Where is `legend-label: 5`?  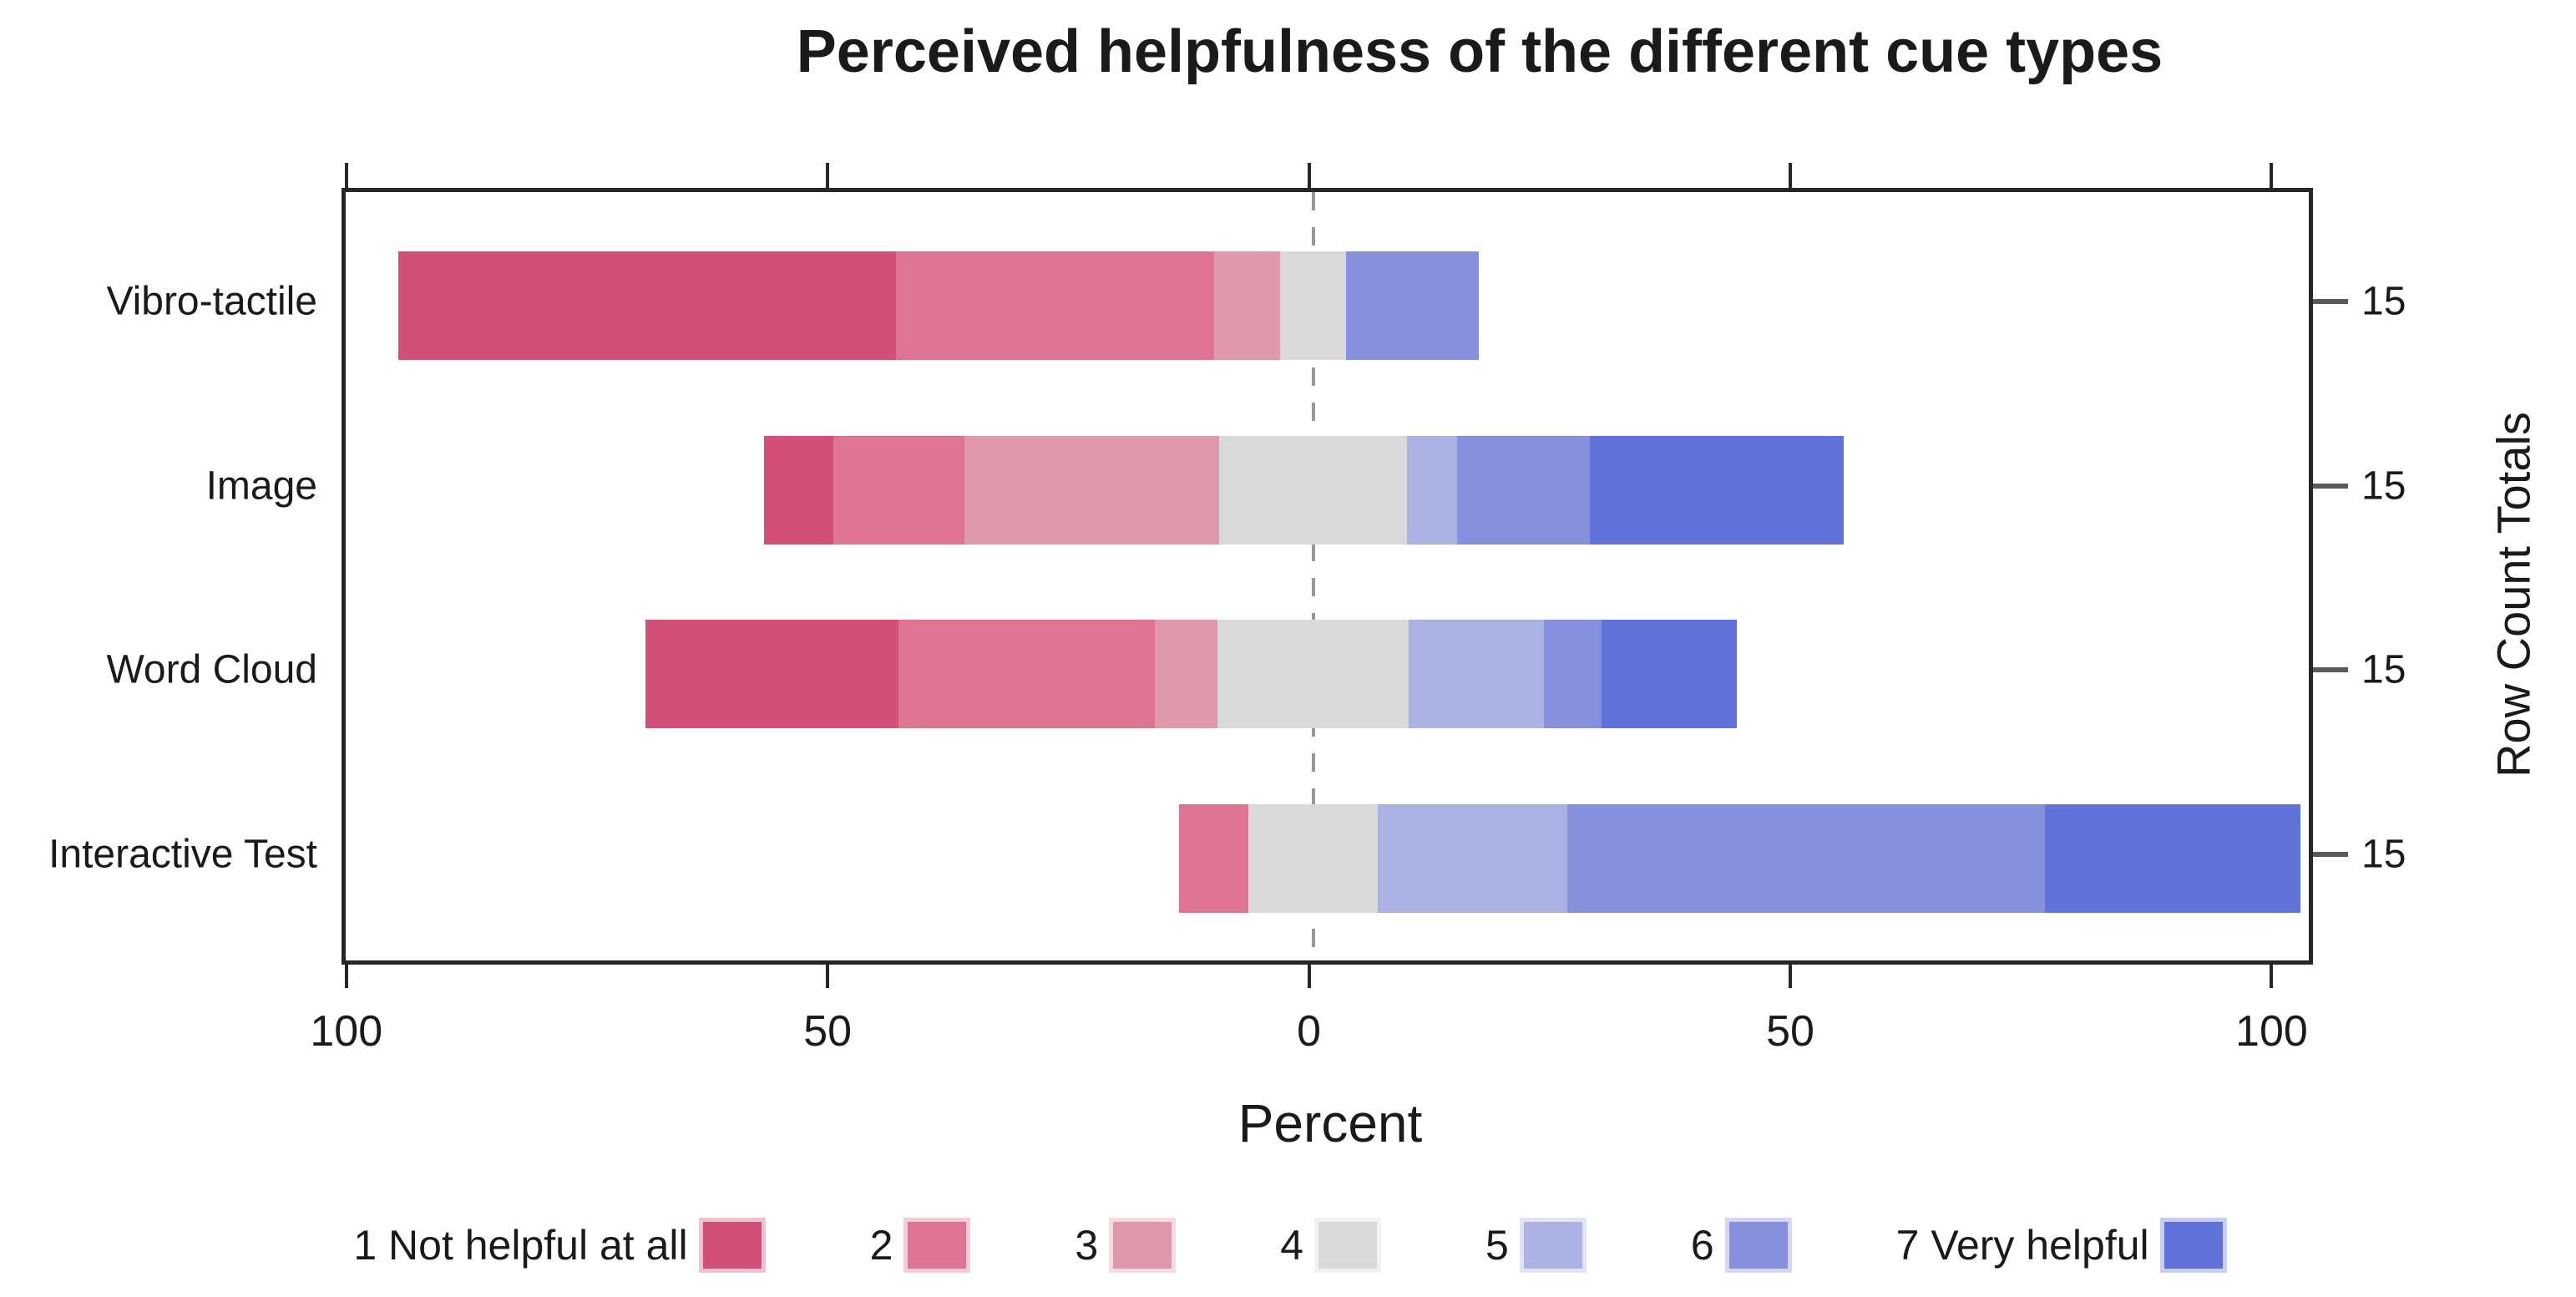 legend-label: 5 is located at coordinates (1497, 1245).